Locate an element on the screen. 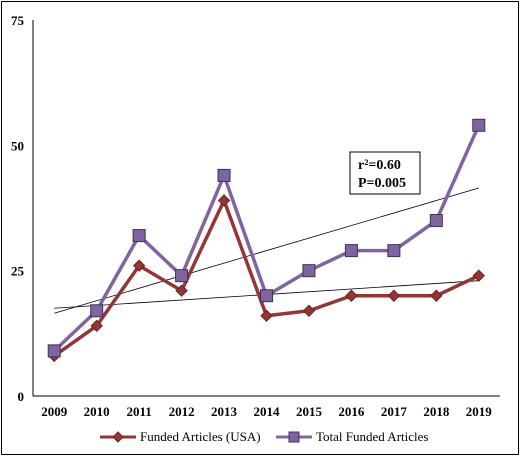 This screenshot has width=520, height=456. x-tick-label: 2015 is located at coordinates (309, 411).